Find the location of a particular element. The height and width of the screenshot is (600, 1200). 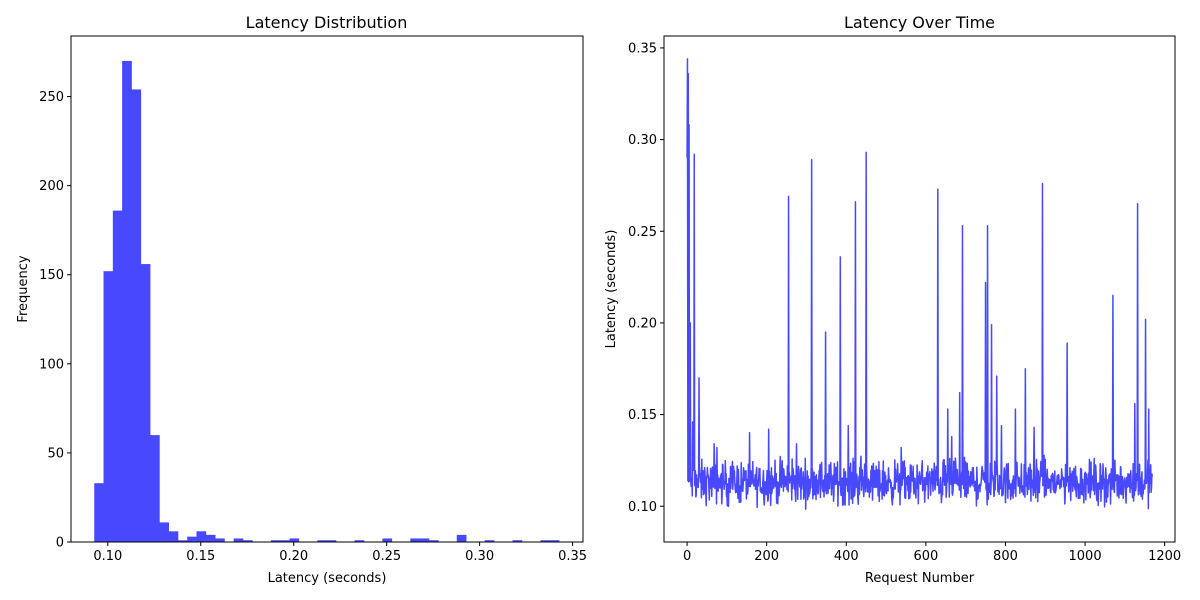

line-chart-title: Latency Over Time is located at coordinates (919, 22).